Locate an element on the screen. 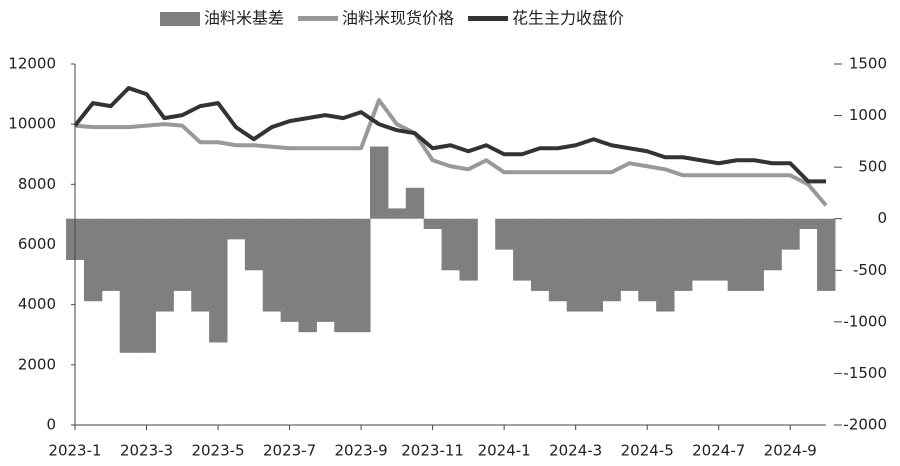  y2-tick-label: 0 is located at coordinates (882, 218).